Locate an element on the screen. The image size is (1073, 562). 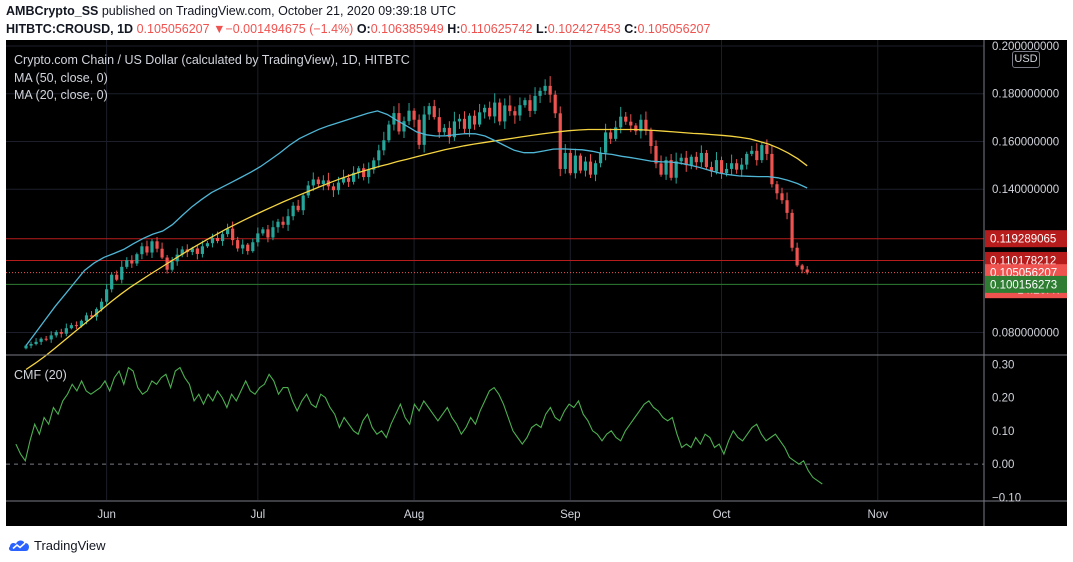
close-label: C: is located at coordinates (631, 29).